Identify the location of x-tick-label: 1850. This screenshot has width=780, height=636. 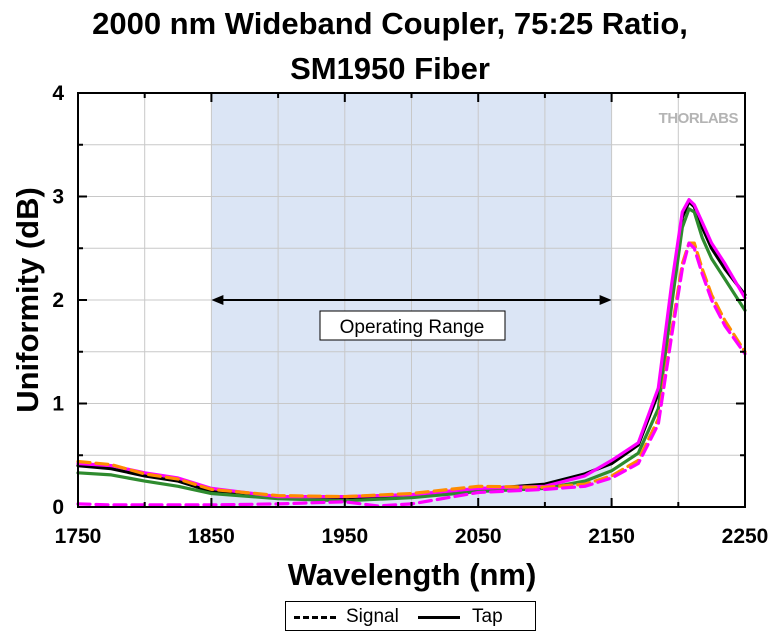
(211, 536).